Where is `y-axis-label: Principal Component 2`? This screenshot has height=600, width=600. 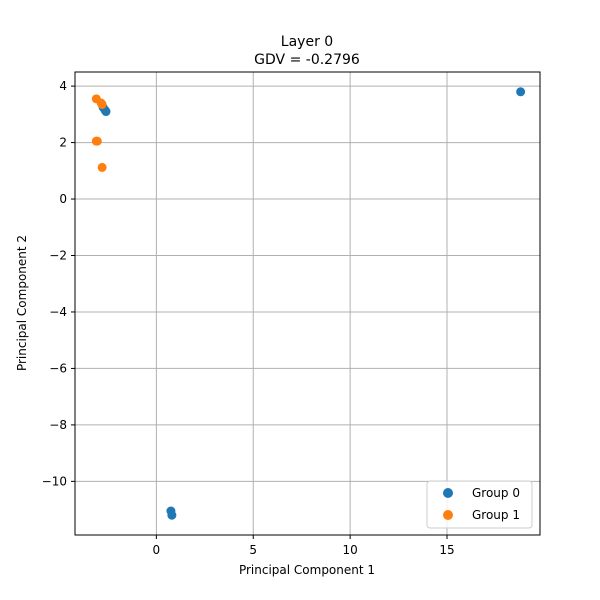 y-axis-label: Principal Component 2 is located at coordinates (22, 303).